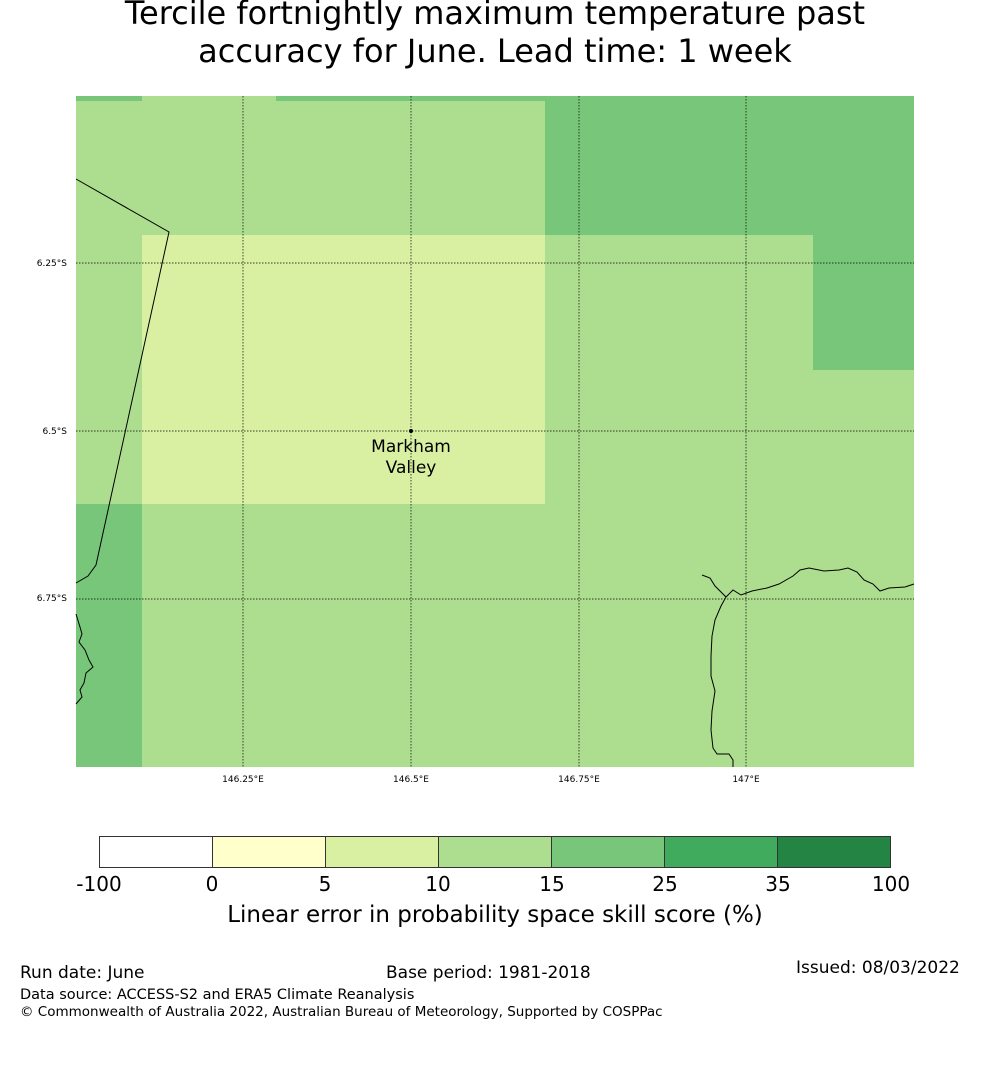 The width and height of the screenshot is (990, 1065). Describe the element at coordinates (488, 973) in the screenshot. I see `base-period: Base period: 1981-2018` at that location.